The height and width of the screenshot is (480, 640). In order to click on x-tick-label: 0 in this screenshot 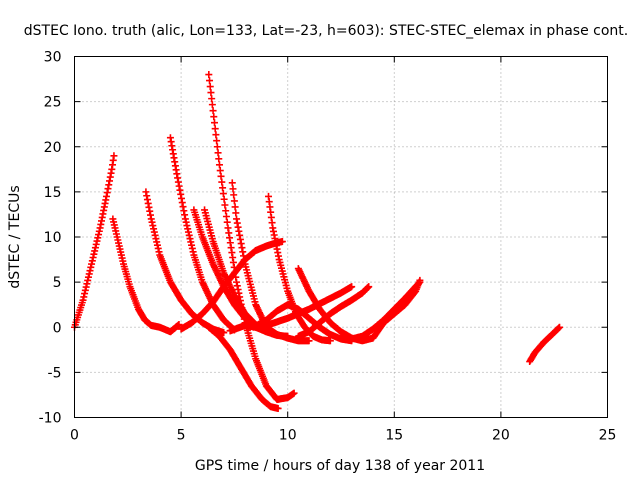, I will do `click(74, 436)`.